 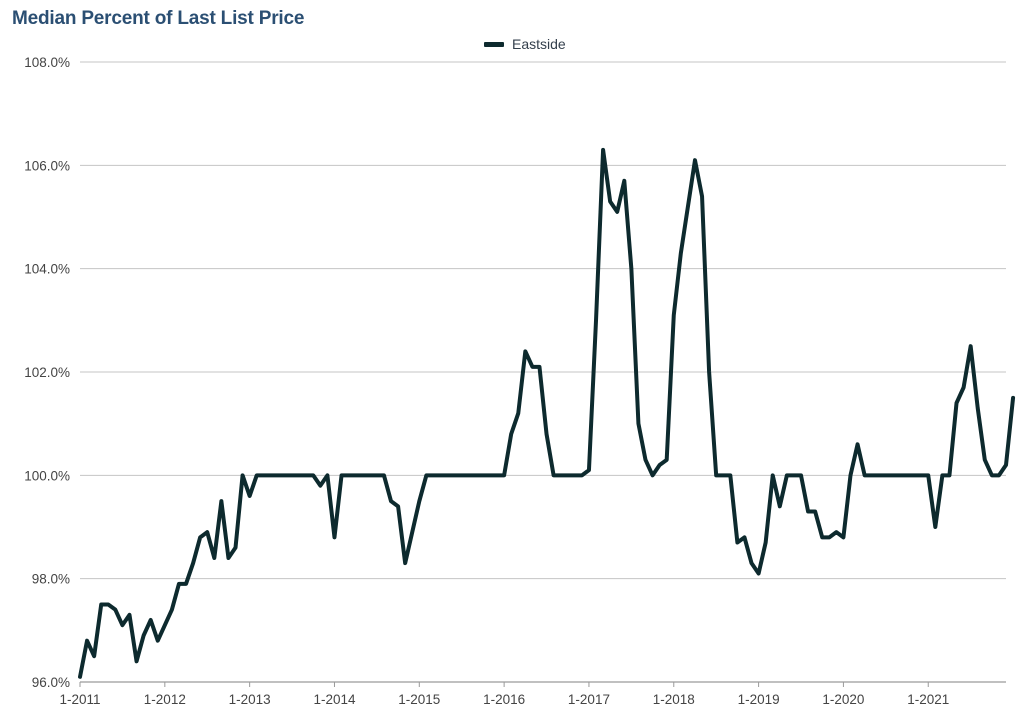 What do you see at coordinates (674, 699) in the screenshot?
I see `x-tick-label: 1-2018` at bounding box center [674, 699].